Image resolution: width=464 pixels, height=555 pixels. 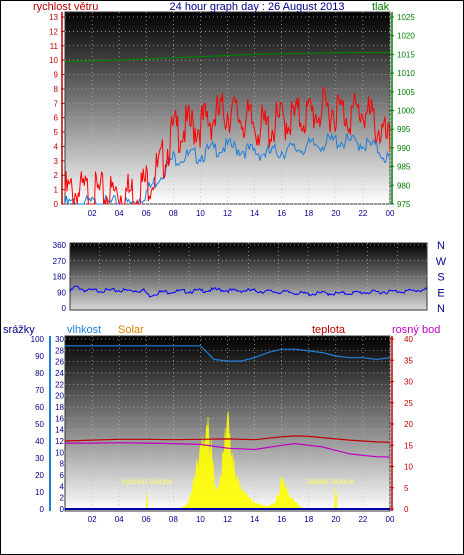 What do you see at coordinates (39, 356) in the screenshot?
I see `rain-tick-label: 90` at bounding box center [39, 356].